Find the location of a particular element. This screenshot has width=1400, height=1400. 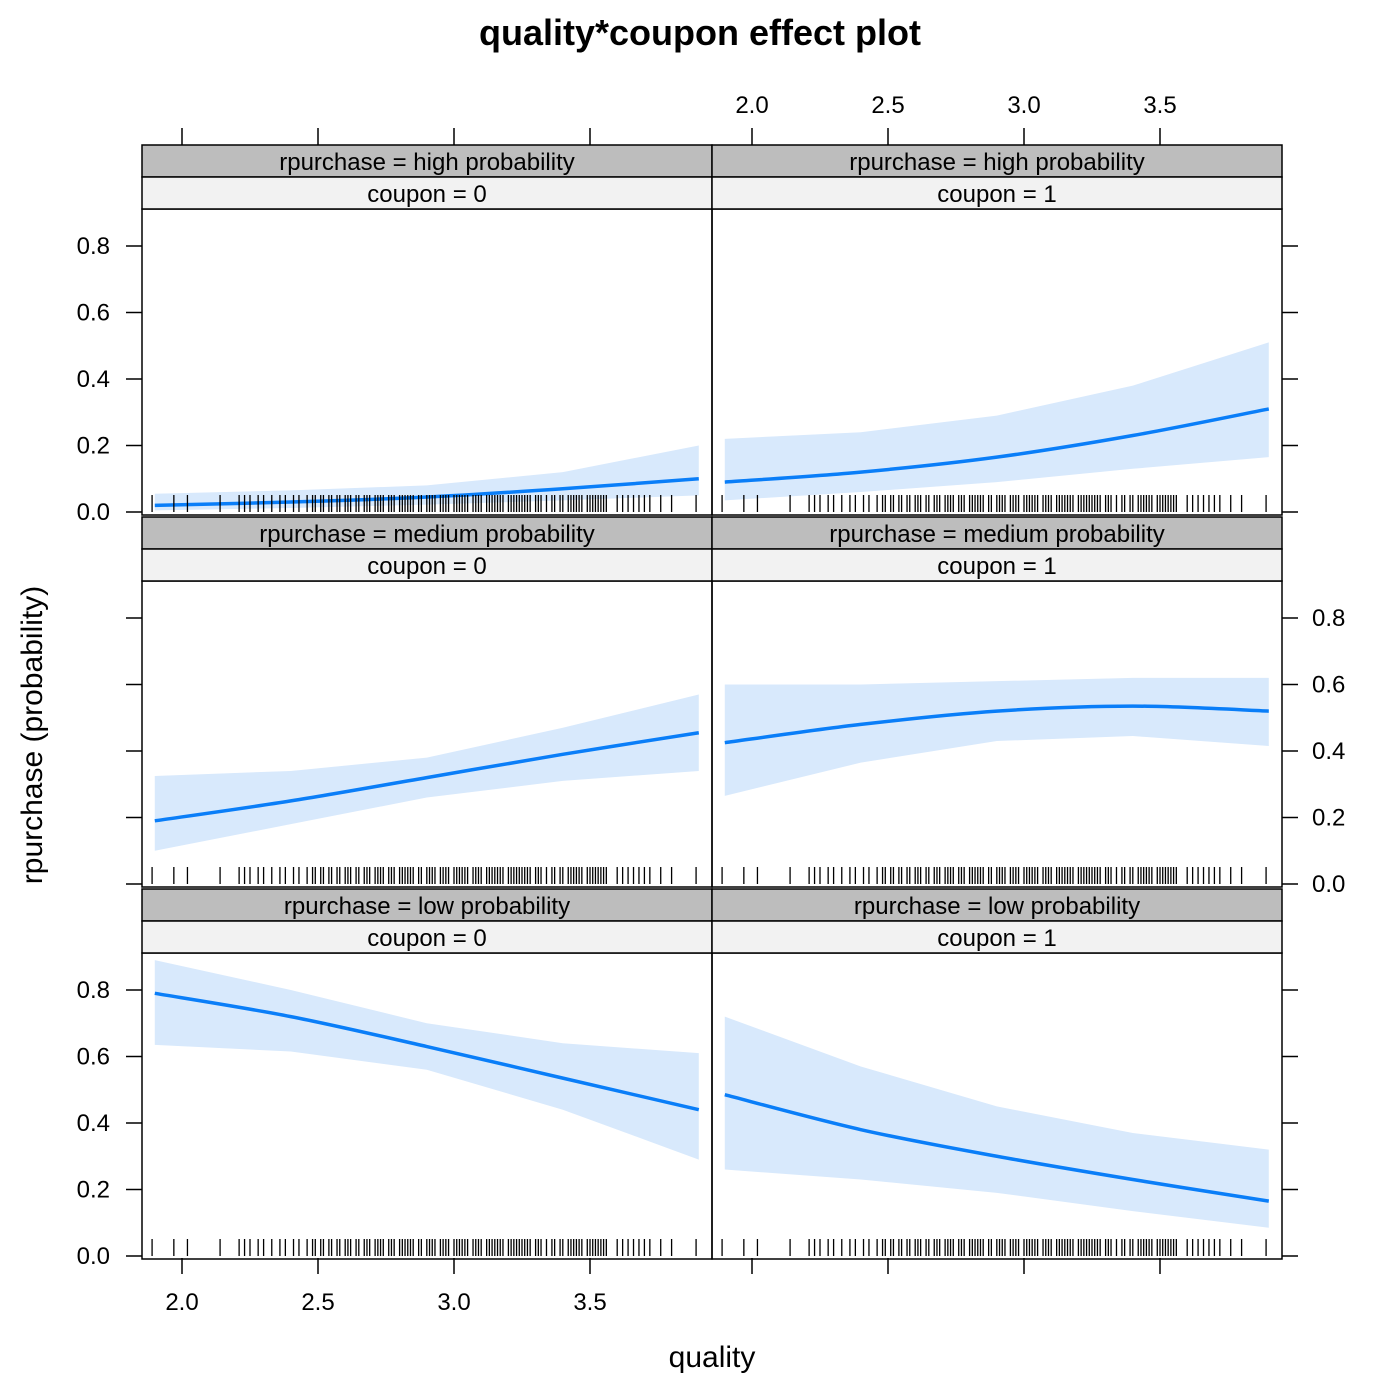

panel-5: rpurchase = low probability coupon = 1 is located at coordinates (997, 1074).